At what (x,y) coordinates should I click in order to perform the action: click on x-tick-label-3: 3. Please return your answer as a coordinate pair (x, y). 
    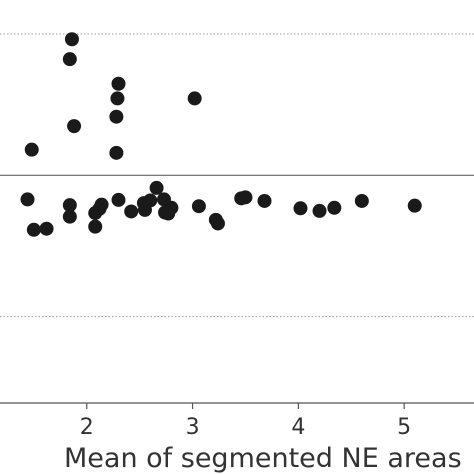
    Looking at the image, I should click on (193, 427).